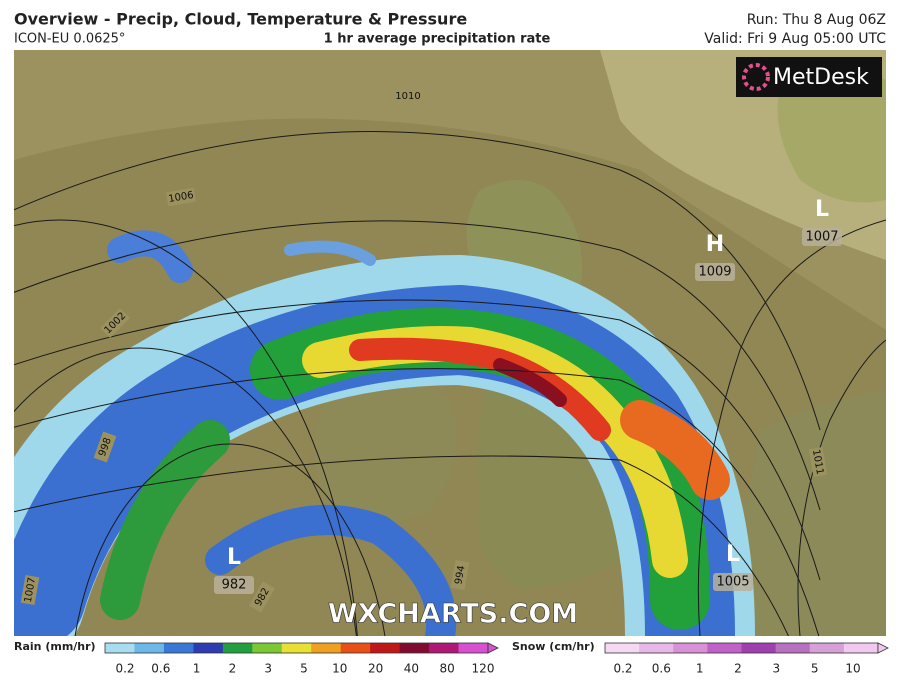 This screenshot has height=694, width=900. I want to click on isobar-label: 1007, so click(30, 590).